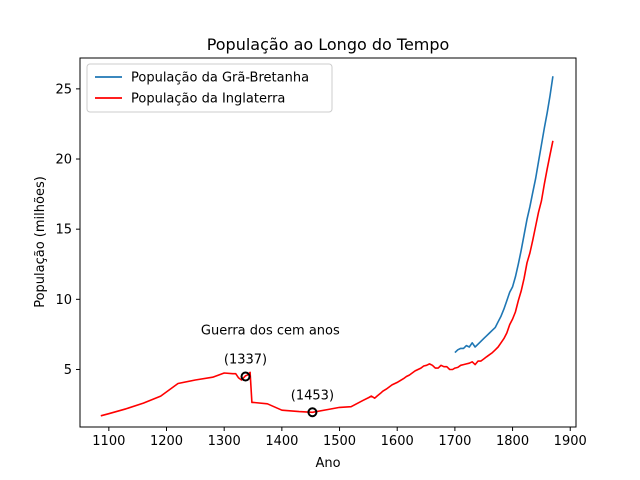 This screenshot has height=480, width=640. Describe the element at coordinates (454, 441) in the screenshot. I see `x-tick-label: 1700` at that location.